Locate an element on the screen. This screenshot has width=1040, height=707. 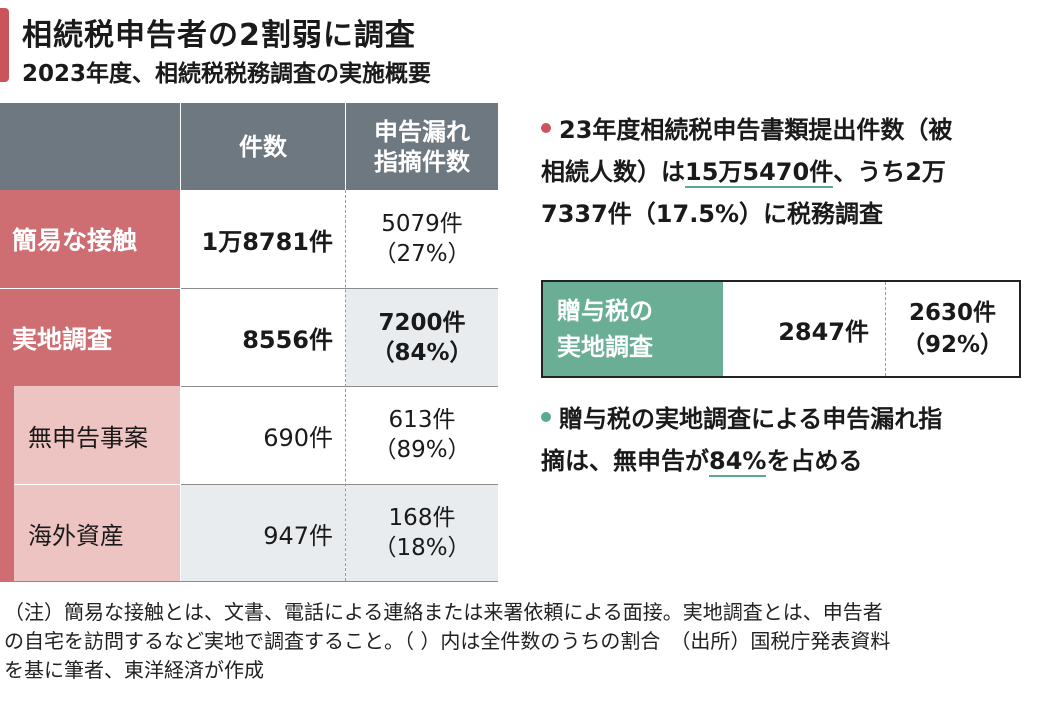
found-value: 613件 is located at coordinates (422, 420).